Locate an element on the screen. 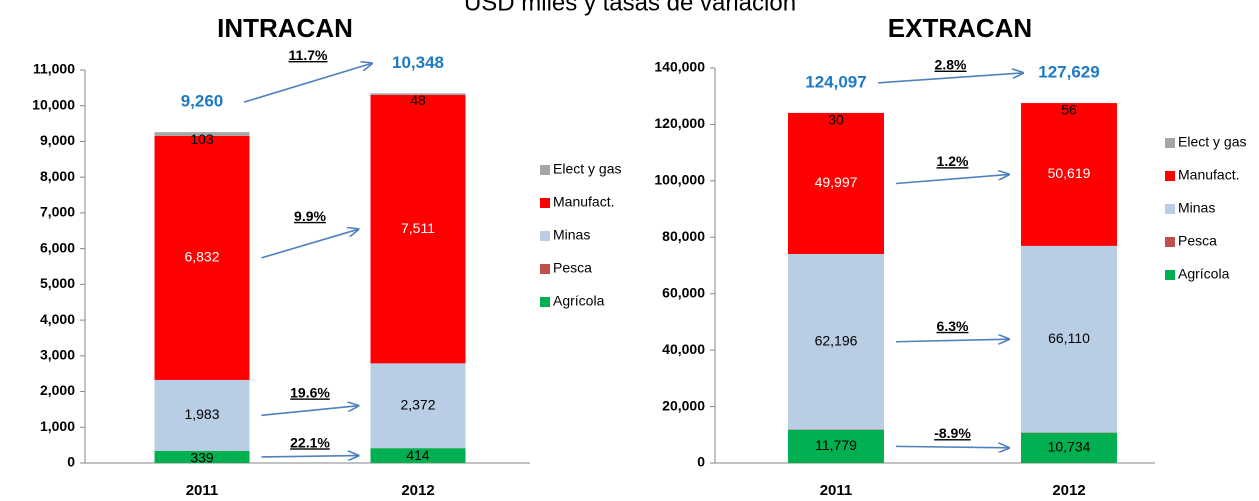 The width and height of the screenshot is (1259, 501). change-label: 11.7% is located at coordinates (308, 55).